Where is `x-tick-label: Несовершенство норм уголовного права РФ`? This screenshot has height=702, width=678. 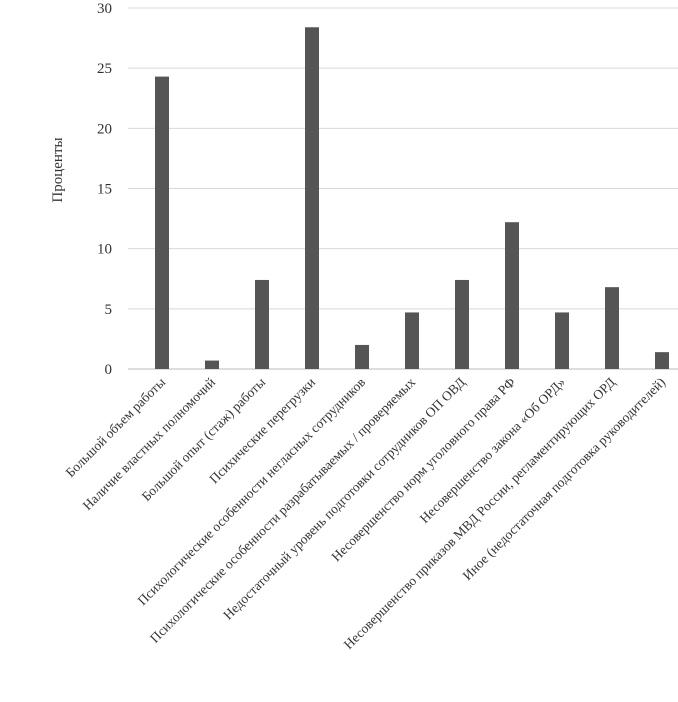
x-tick-label: Несовершенство норм уголовного права РФ is located at coordinates (423, 469).